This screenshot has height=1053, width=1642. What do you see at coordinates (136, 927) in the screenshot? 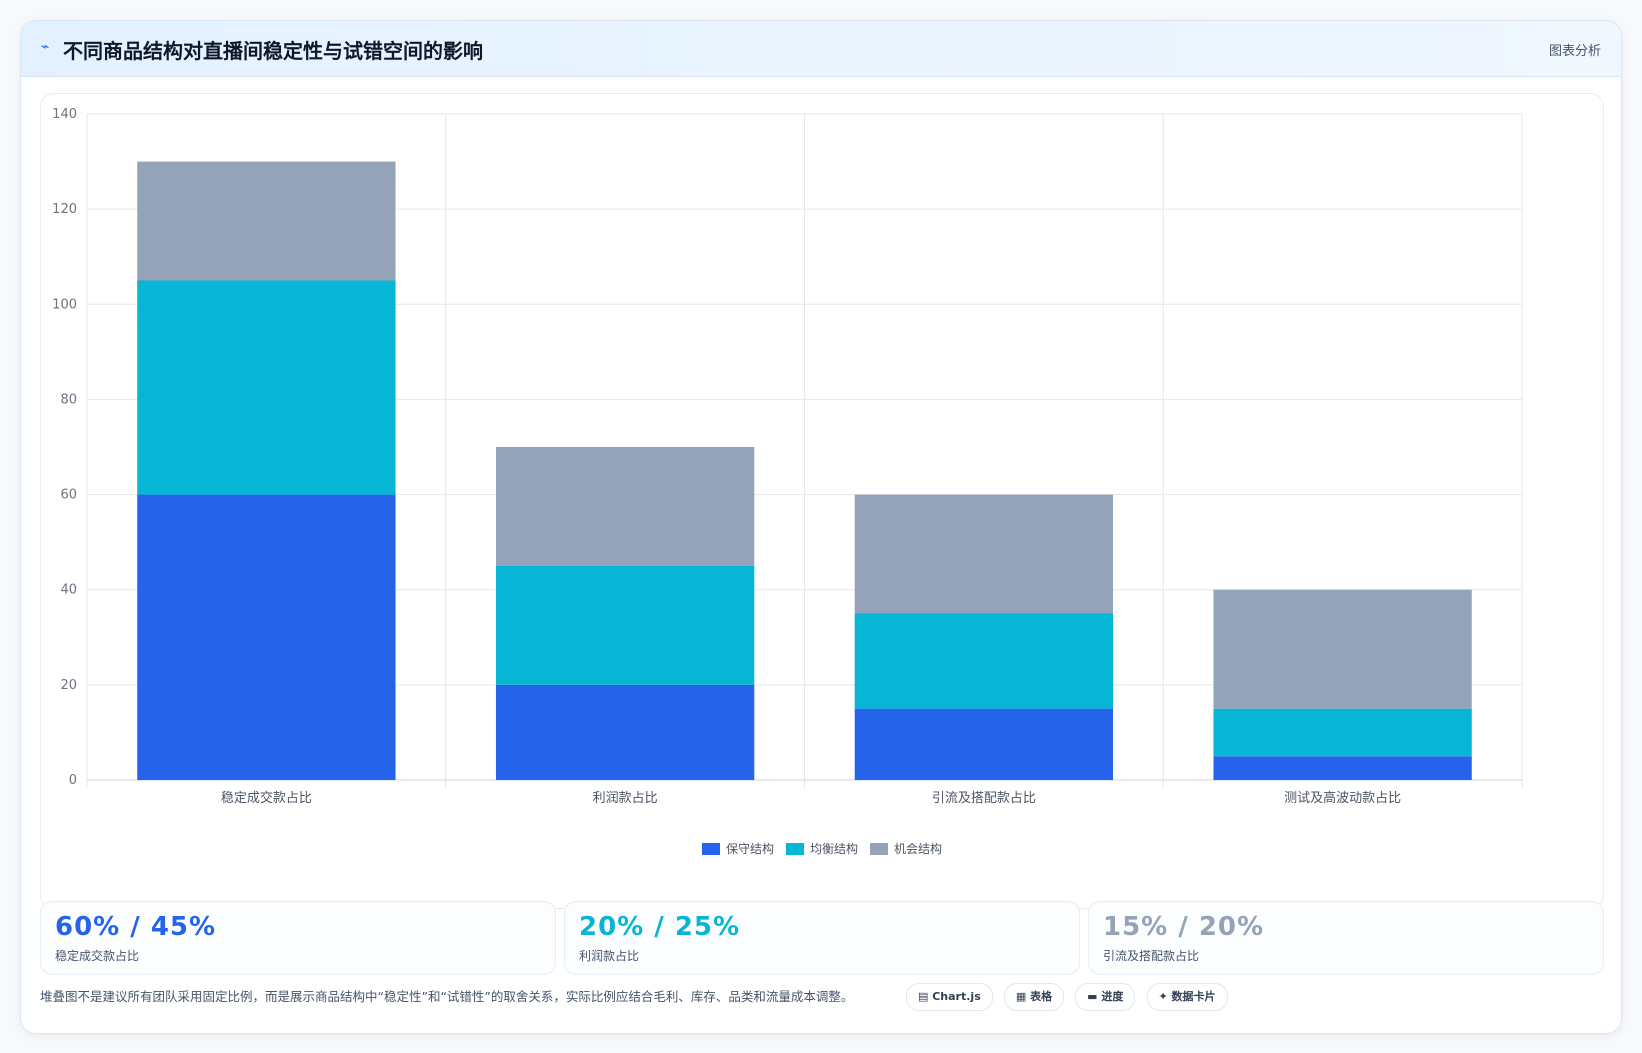
I see `kpi-value: 60% / 45%` at bounding box center [136, 927].